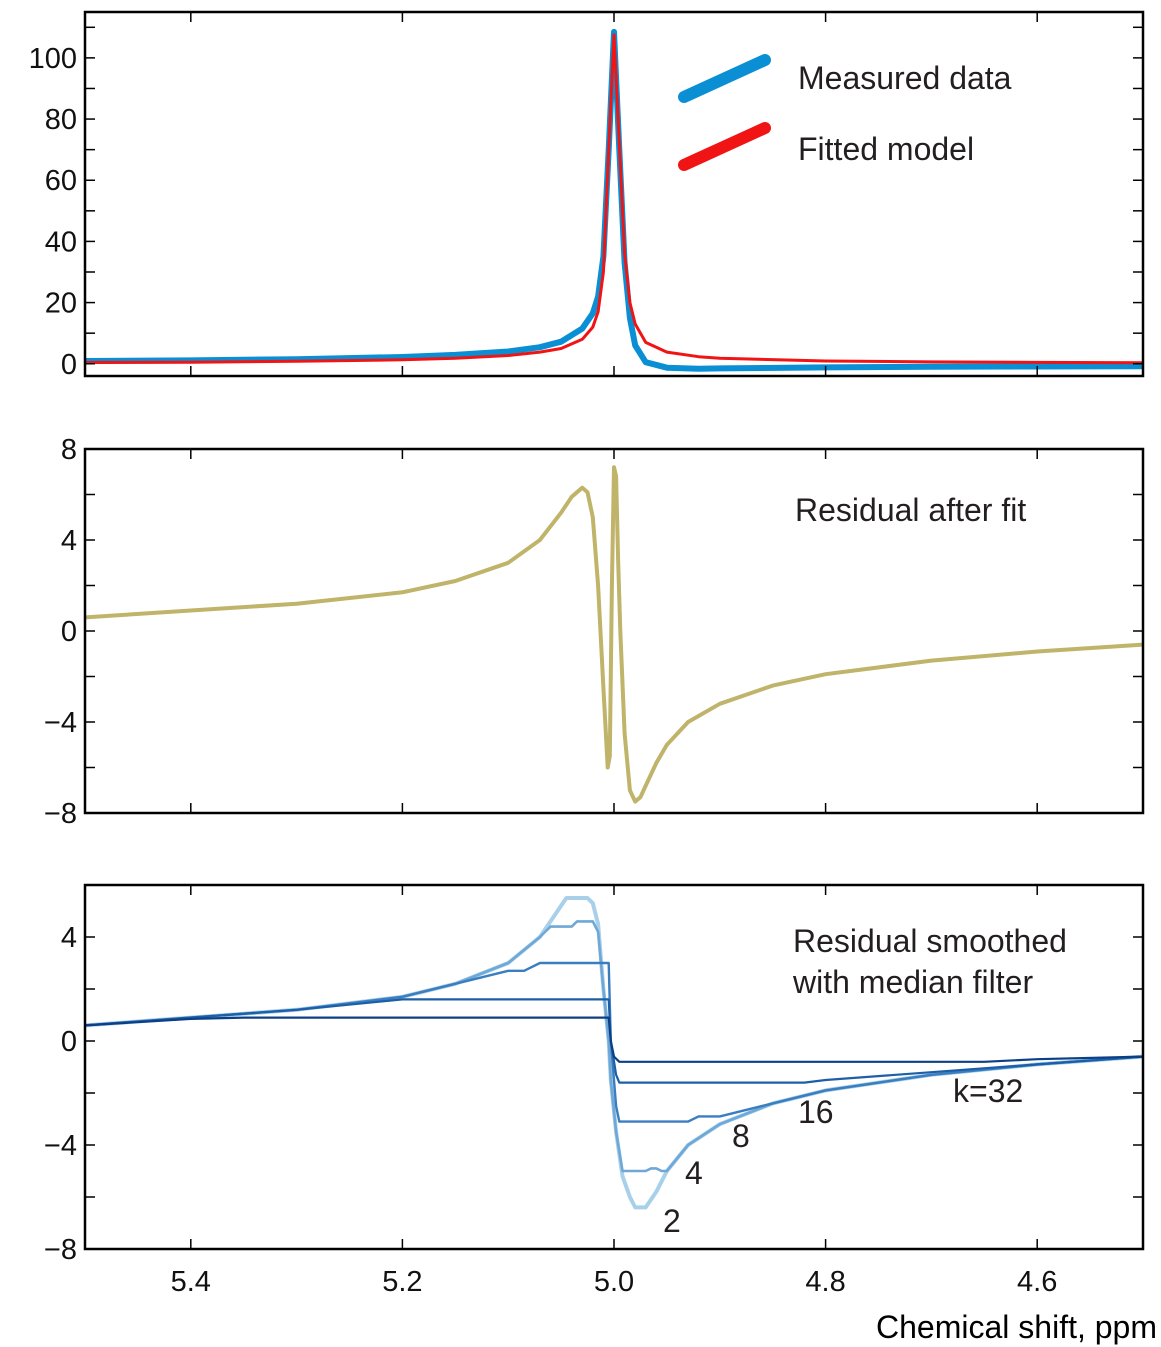  What do you see at coordinates (1037, 1282) in the screenshot?
I see `panel-smoothed-xtick-label: 4.6` at bounding box center [1037, 1282].